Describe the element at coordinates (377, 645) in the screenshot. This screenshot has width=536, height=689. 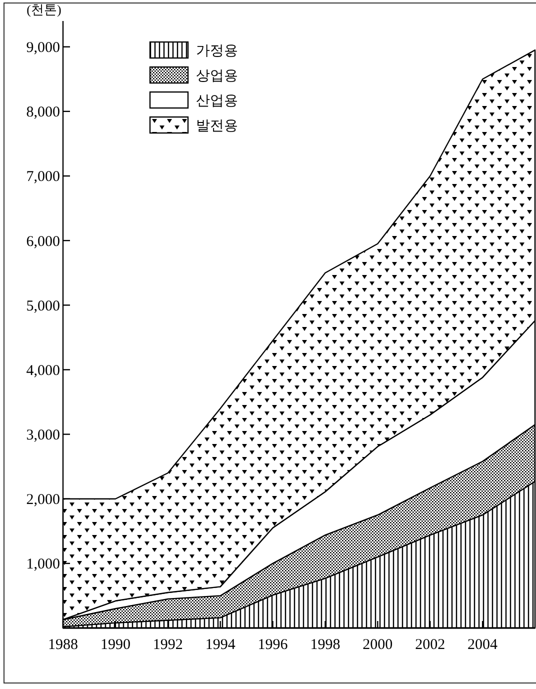
I see `x-tick-label: 2000` at that location.